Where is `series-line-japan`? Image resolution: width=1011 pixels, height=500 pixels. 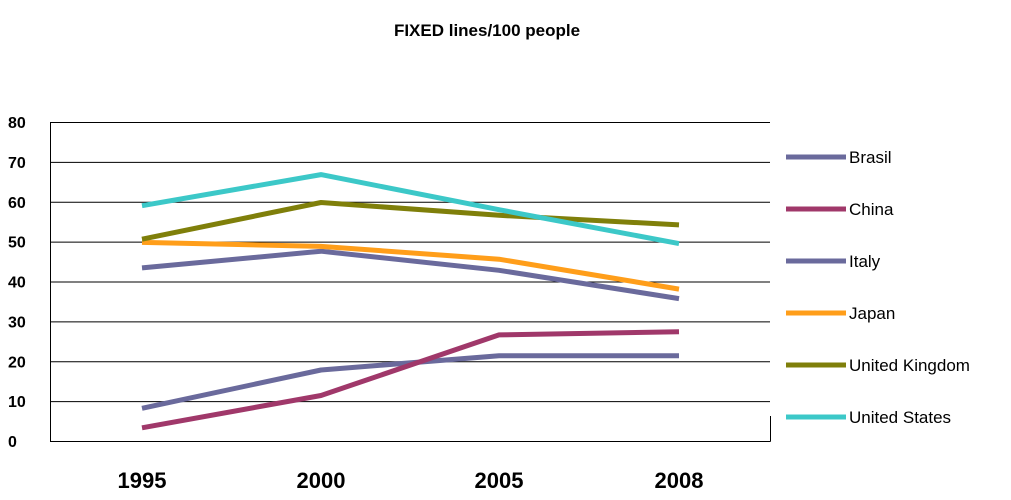
series-line-japan is located at coordinates (410, 265).